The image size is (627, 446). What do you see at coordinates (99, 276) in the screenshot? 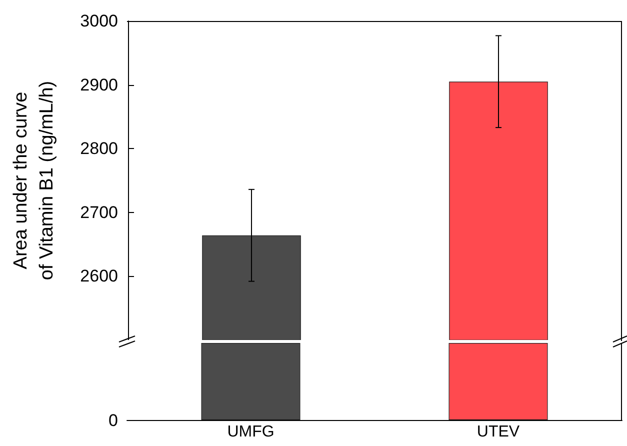
I see `y-tick-label: 2600` at bounding box center [99, 276].